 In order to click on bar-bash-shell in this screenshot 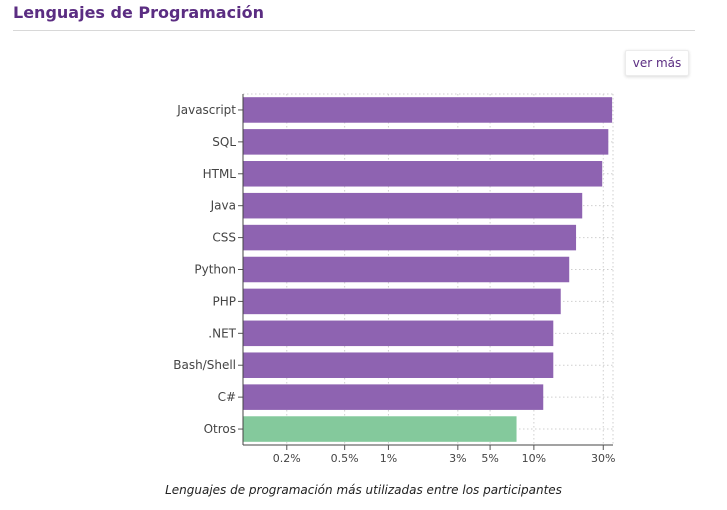, I will do `click(398, 365)`.